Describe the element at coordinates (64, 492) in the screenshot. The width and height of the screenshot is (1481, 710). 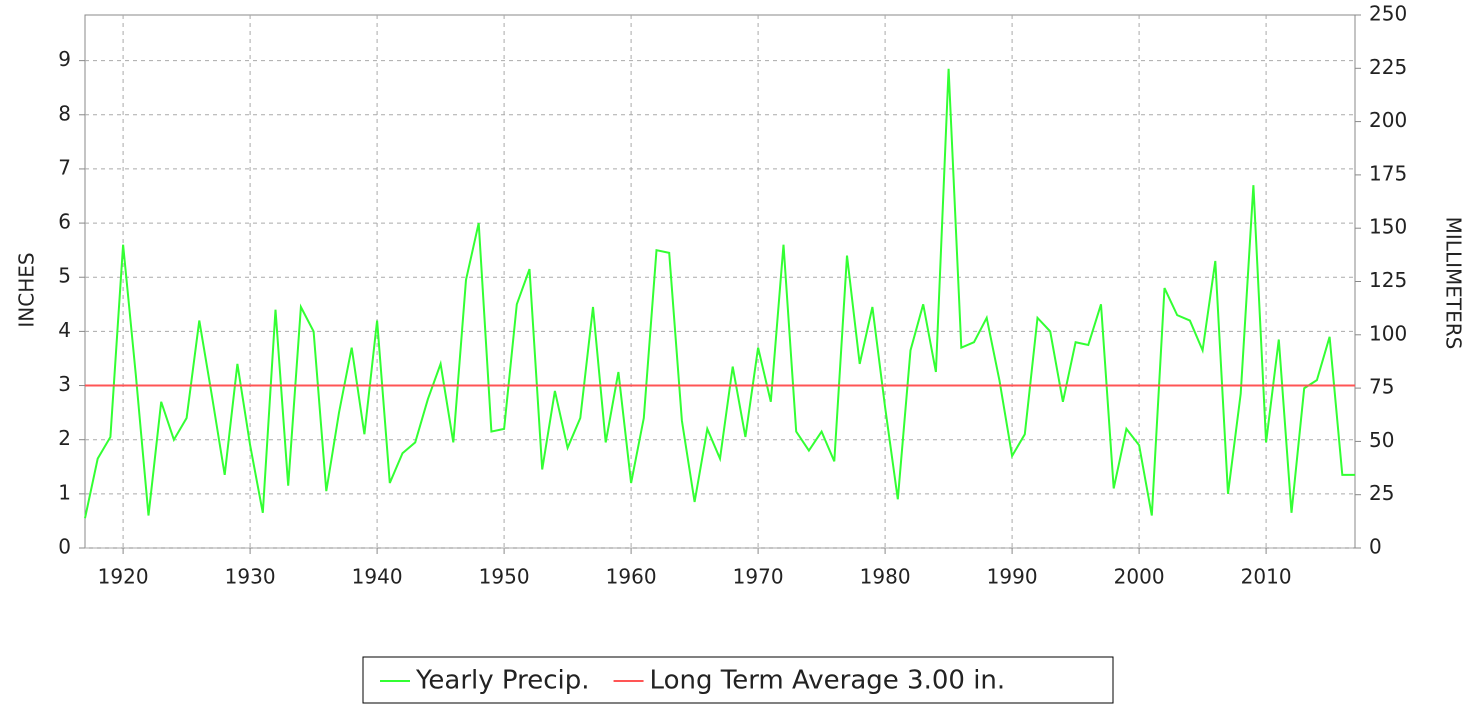
I see `y-tick-label: 1` at that location.